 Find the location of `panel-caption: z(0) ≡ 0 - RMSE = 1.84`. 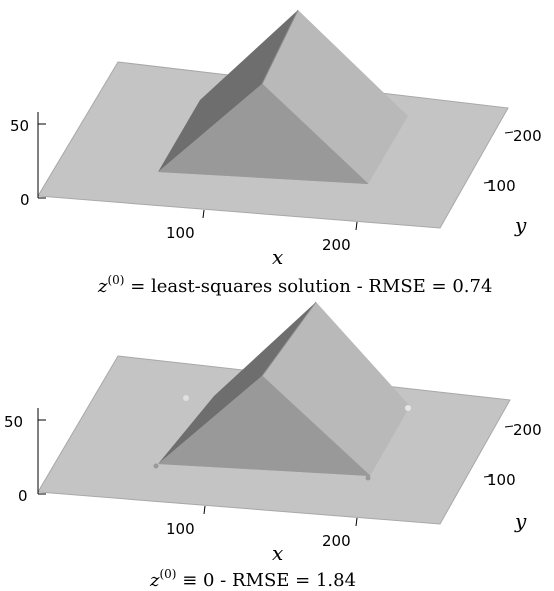

panel-caption: z(0) ≡ 0 - RMSE = 1.84 is located at coordinates (252, 579).